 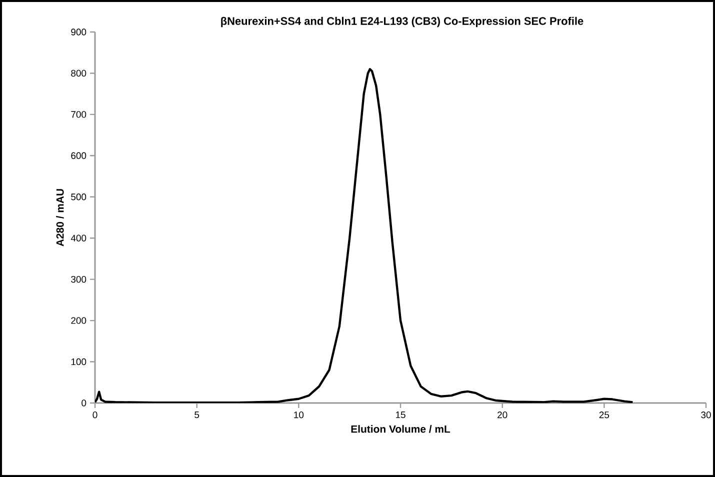 What do you see at coordinates (402, 22) in the screenshot?
I see `chart-title: βNeurexin+SS4 and Cbln1 E24-L193 (CB3) Co-Expression SEC Profile` at bounding box center [402, 22].